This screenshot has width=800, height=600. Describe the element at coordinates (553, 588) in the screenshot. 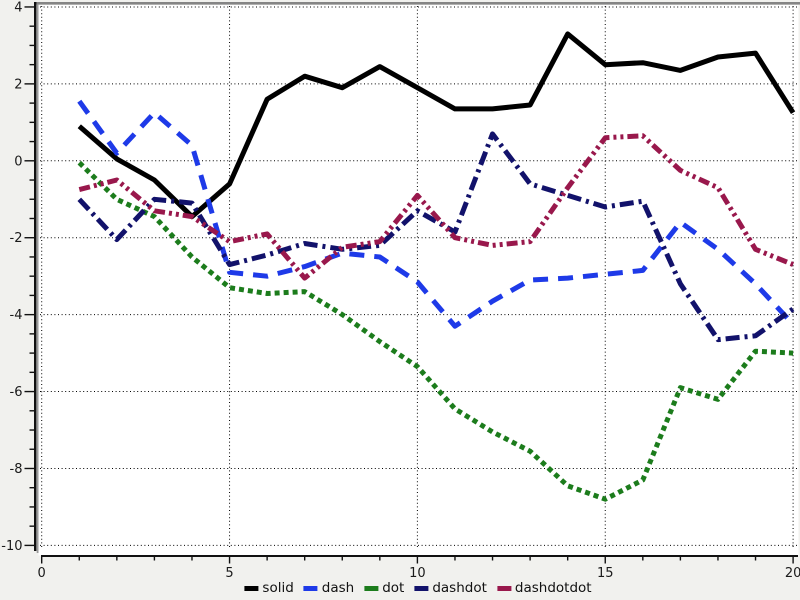

I see `legend-label-dashdotdot: dashdotdot` at that location.